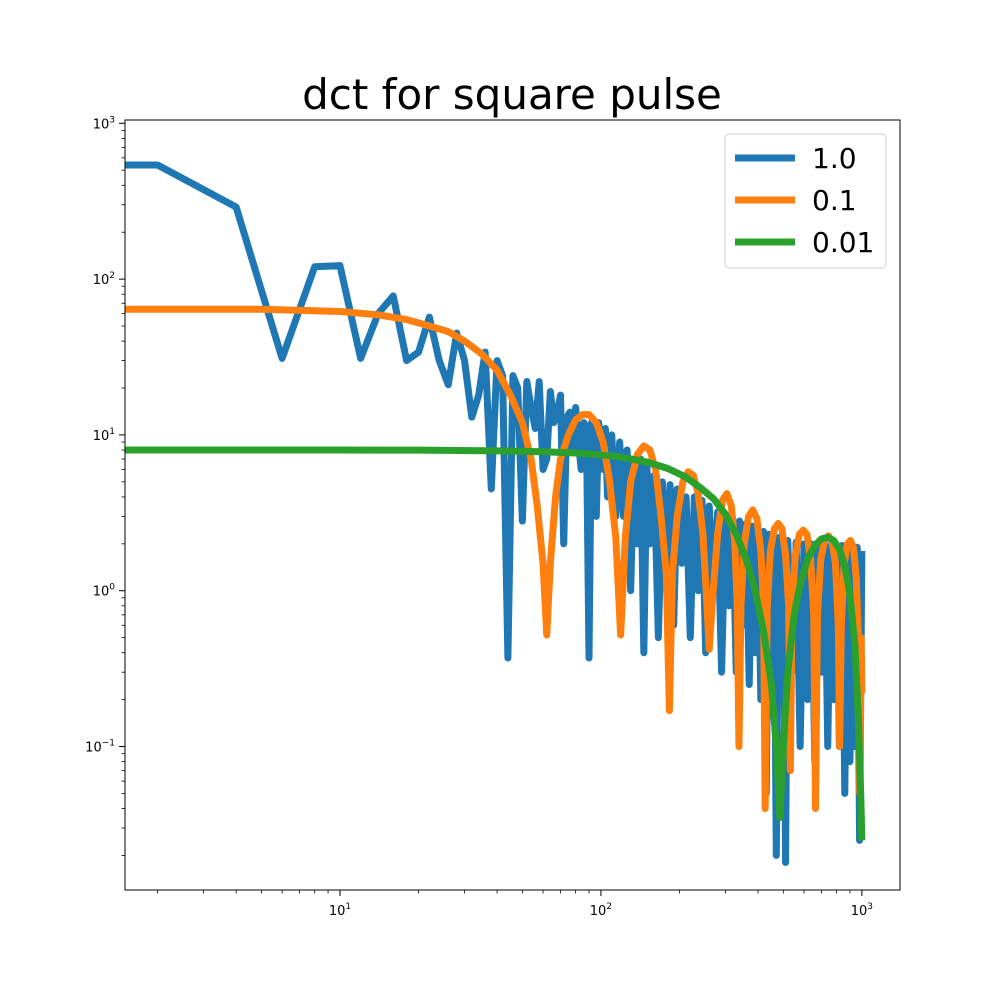 This screenshot has height=1000, width=1000. What do you see at coordinates (104, 279) in the screenshot?
I see `y-tick-label: 10²` at bounding box center [104, 279].